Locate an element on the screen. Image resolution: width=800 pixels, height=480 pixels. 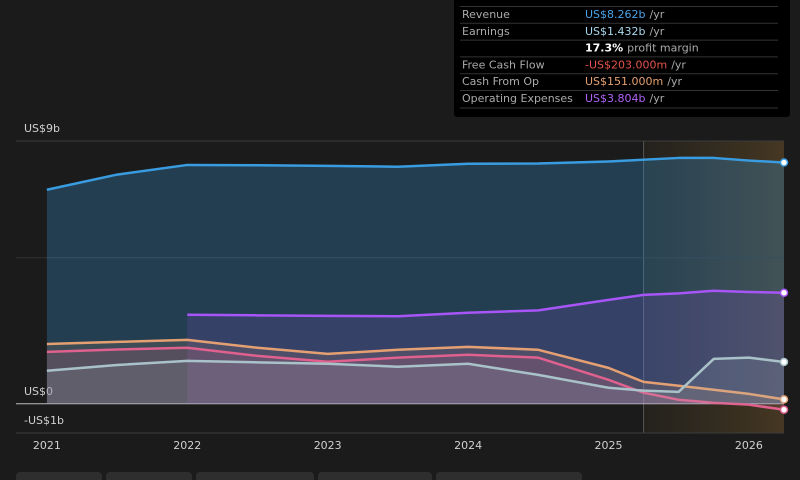
tooltip-date: Mar 31 2026 is located at coordinates (497, 1).